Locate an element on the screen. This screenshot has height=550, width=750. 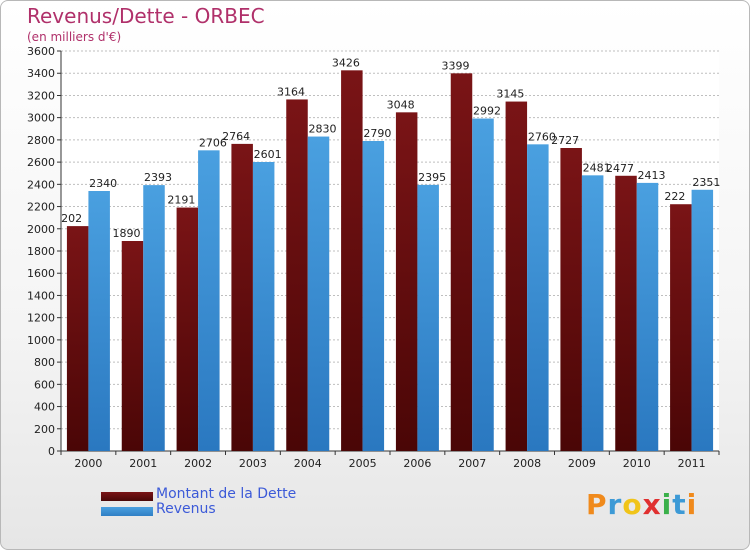
data-label-dette: 2191 is located at coordinates (181, 200).